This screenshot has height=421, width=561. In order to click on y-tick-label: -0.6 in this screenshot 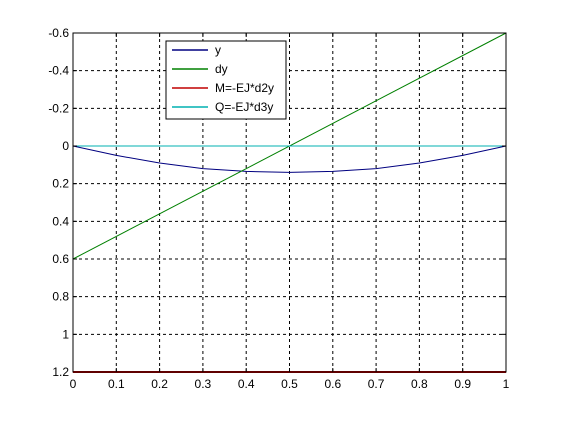, I will do `click(58, 33)`.